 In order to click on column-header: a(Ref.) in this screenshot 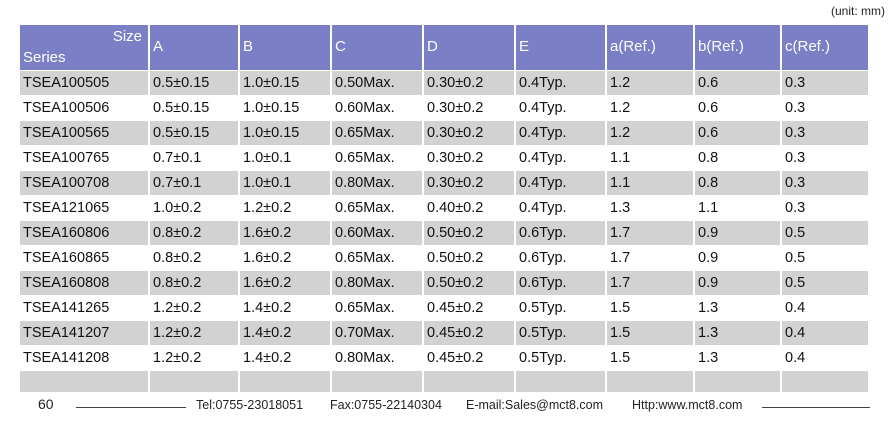, I will do `click(650, 47)`.